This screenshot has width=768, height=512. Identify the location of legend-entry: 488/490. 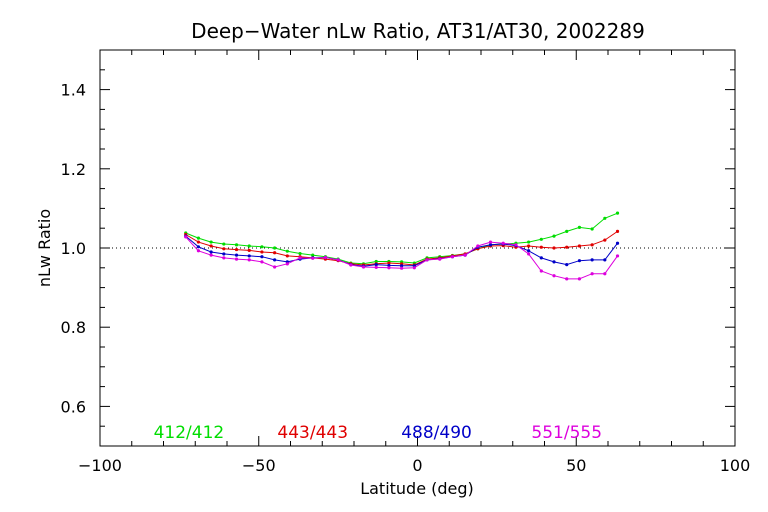
(436, 433).